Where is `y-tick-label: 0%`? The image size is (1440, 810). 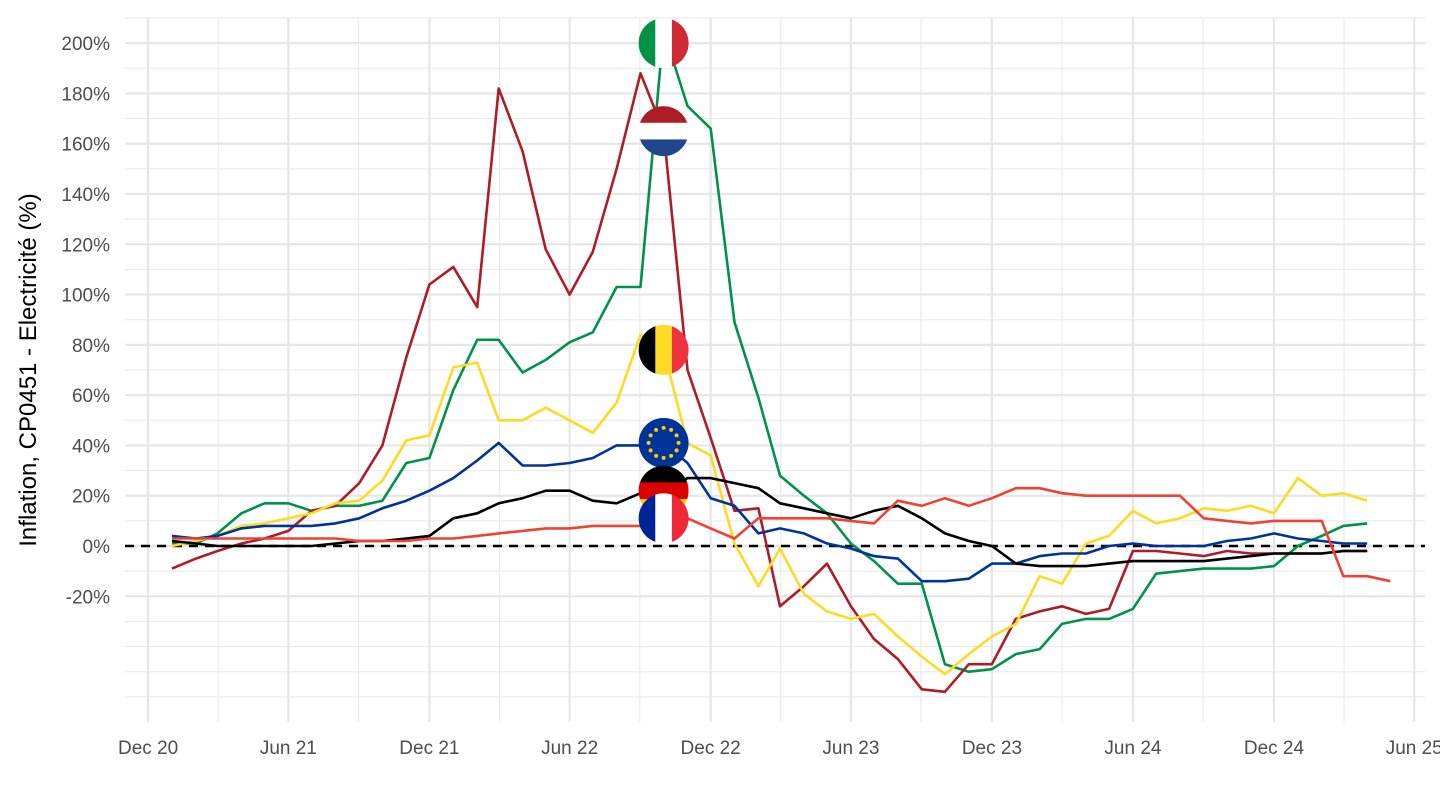 y-tick-label: 0% is located at coordinates (97, 547).